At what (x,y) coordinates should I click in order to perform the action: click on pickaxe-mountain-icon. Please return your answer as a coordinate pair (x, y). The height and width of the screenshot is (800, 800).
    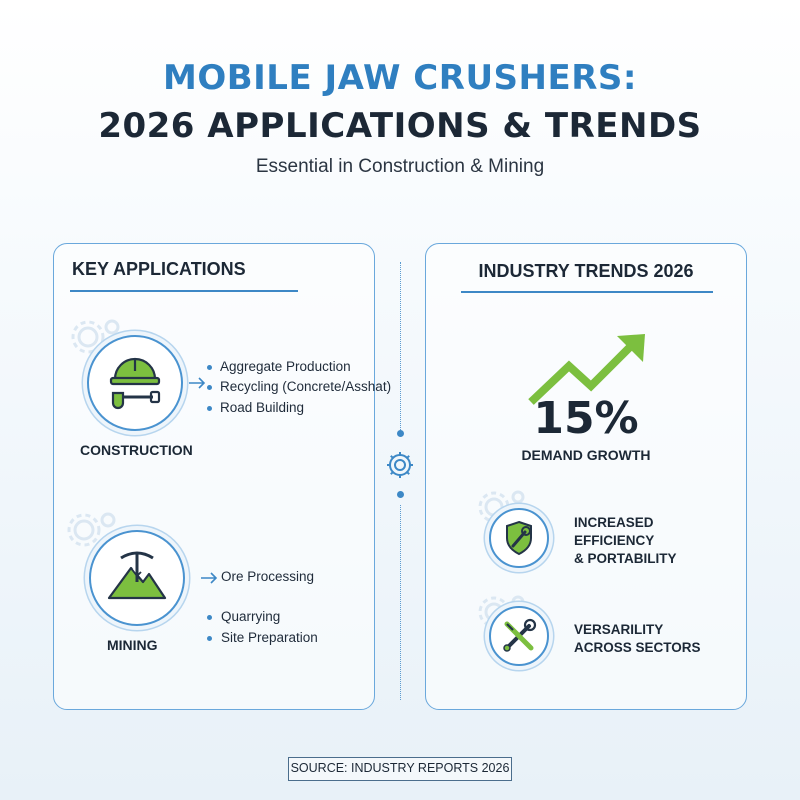
    Looking at the image, I should click on (137, 575).